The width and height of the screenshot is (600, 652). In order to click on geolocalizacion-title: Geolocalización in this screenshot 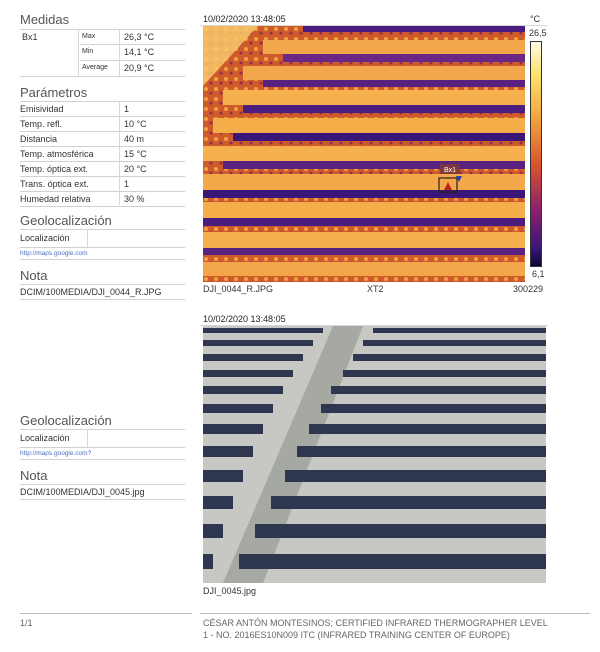, I will do `click(66, 220)`.